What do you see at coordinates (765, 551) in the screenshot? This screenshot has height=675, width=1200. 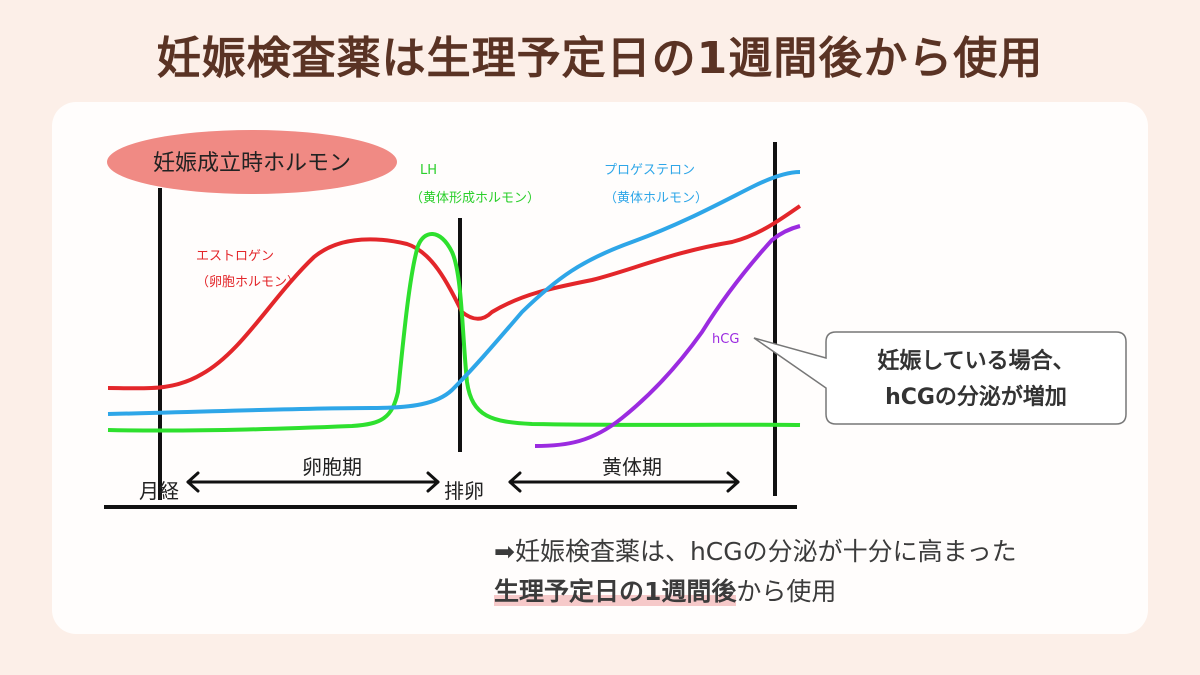 I see `conclusion-text: 妊娠検査薬は、hCGの分泌が十分に高まった` at bounding box center [765, 551].